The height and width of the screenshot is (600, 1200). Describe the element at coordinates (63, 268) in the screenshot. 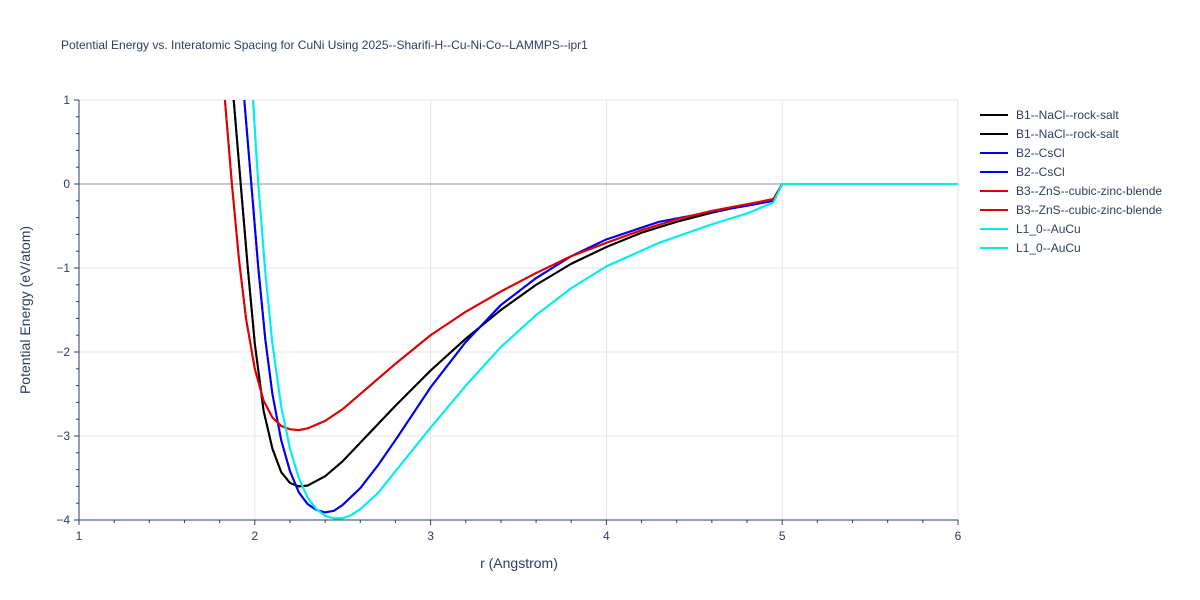

I see `y-tick-label: −1` at that location.